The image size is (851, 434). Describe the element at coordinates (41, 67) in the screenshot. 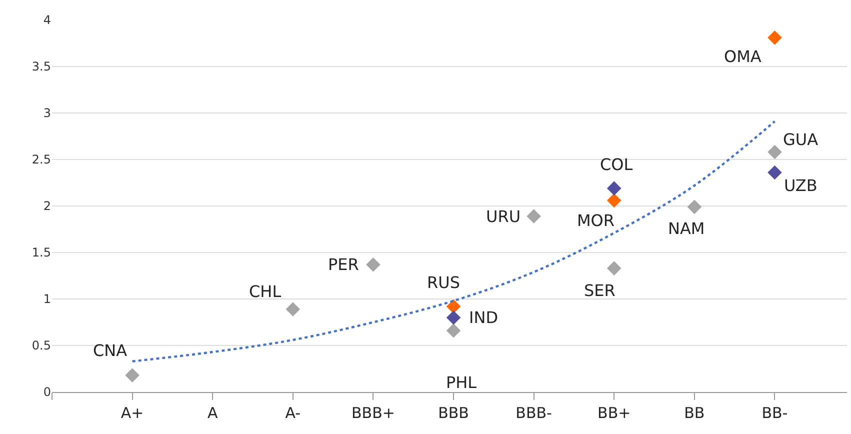

I see `y-tick-label: 3.5` at that location.